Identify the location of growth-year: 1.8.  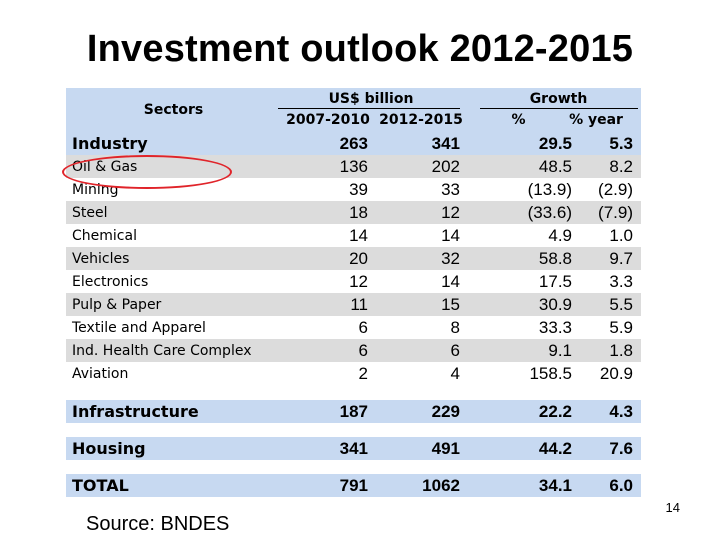
(621, 350).